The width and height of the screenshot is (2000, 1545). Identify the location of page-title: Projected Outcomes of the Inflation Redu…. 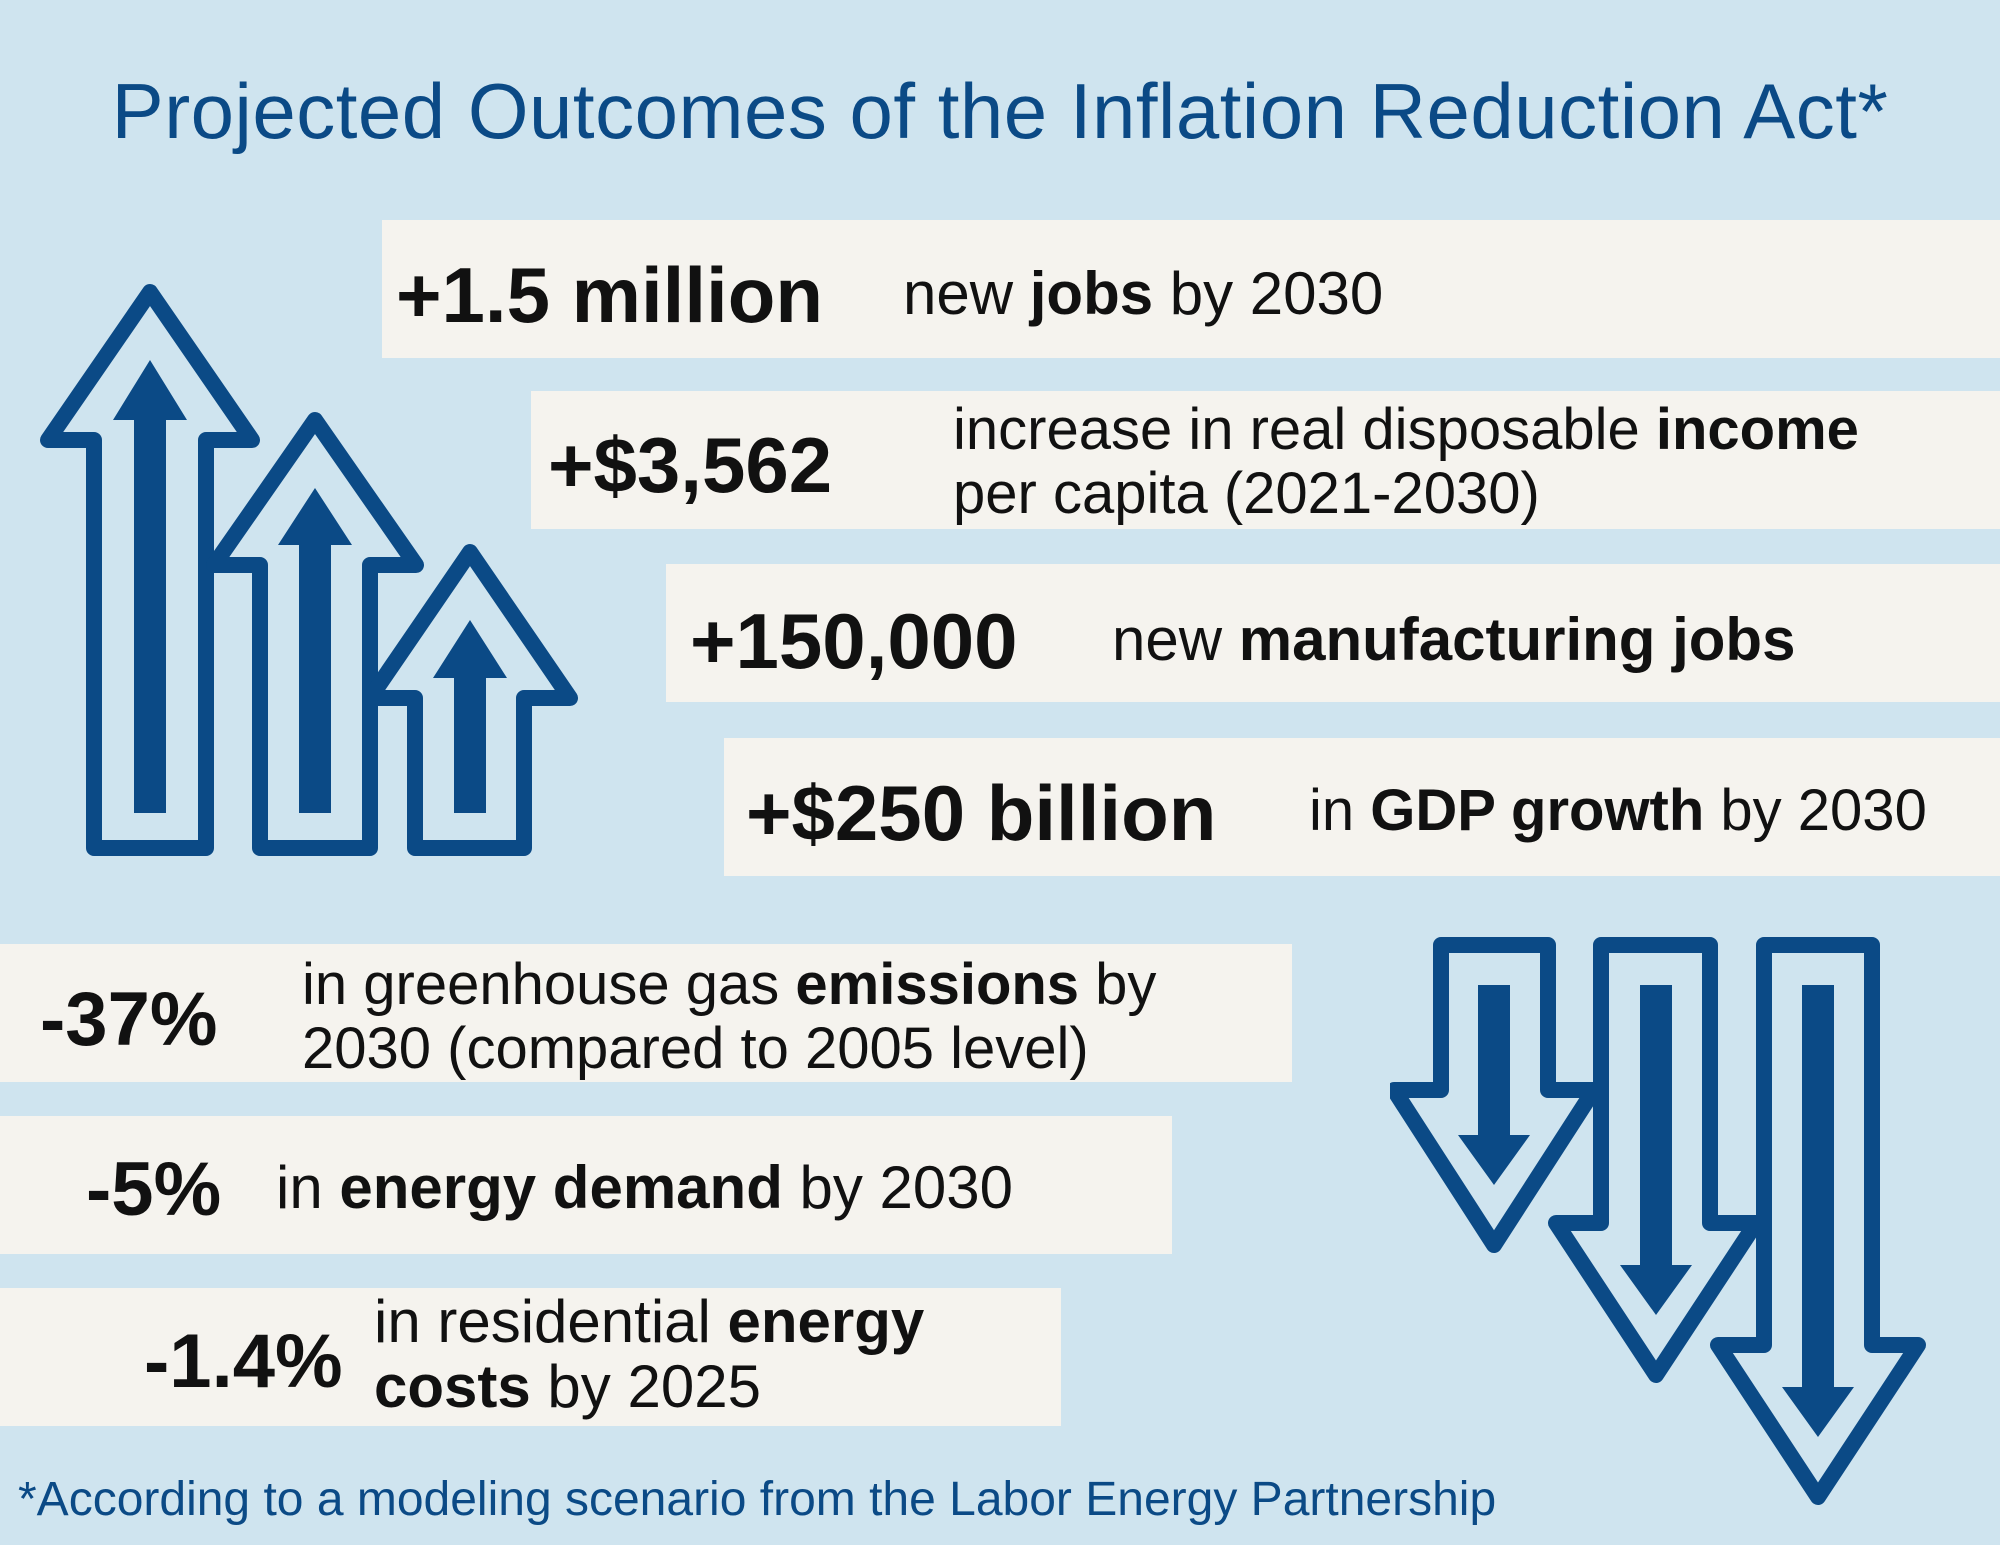
(1000, 111).